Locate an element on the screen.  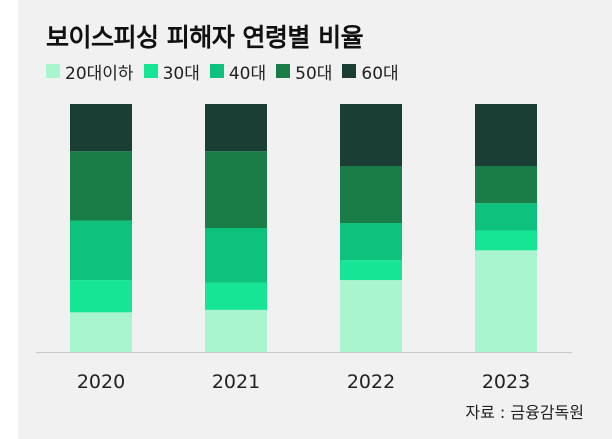
legend-item-50s: 50대 is located at coordinates (304, 71).